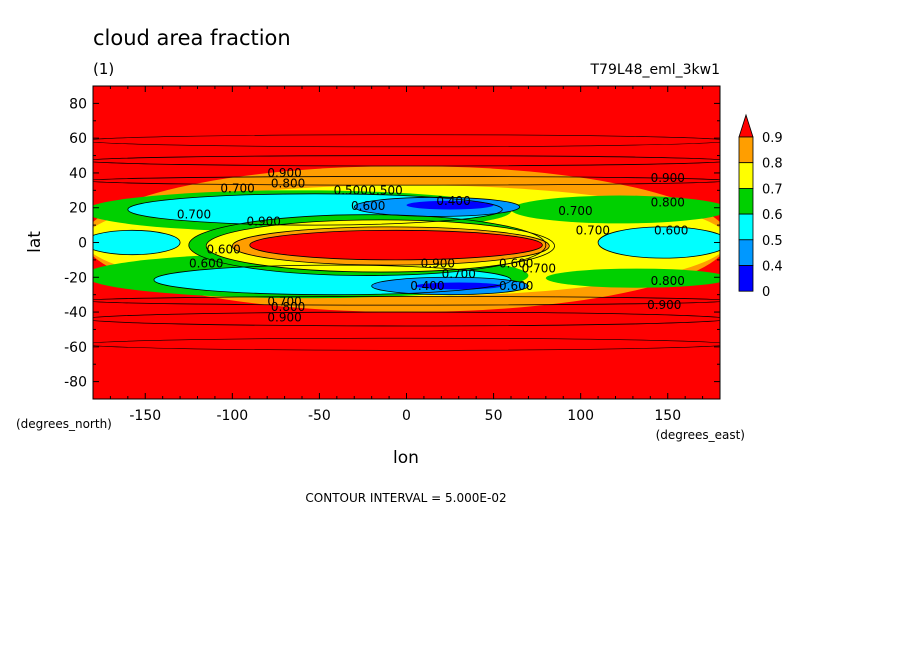  What do you see at coordinates (284, 317) in the screenshot?
I see `contour-label-19: 0.900` at bounding box center [284, 317].